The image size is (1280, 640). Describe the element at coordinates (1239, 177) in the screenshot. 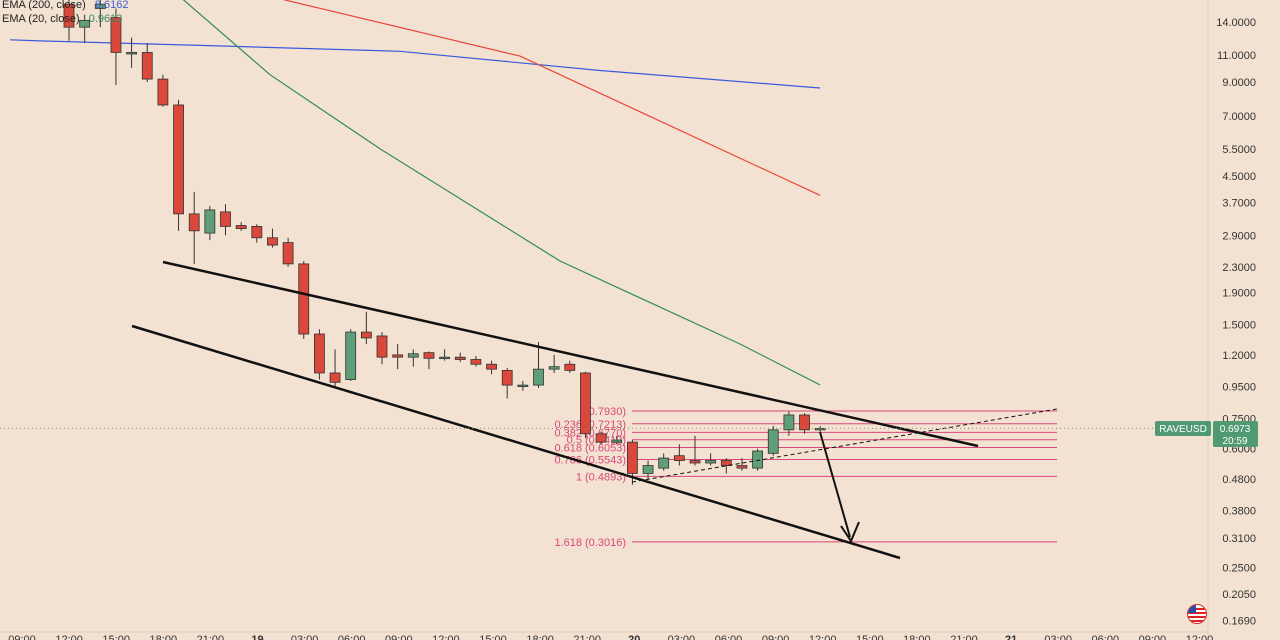

I see `y-tick-label: 4.5000` at that location.